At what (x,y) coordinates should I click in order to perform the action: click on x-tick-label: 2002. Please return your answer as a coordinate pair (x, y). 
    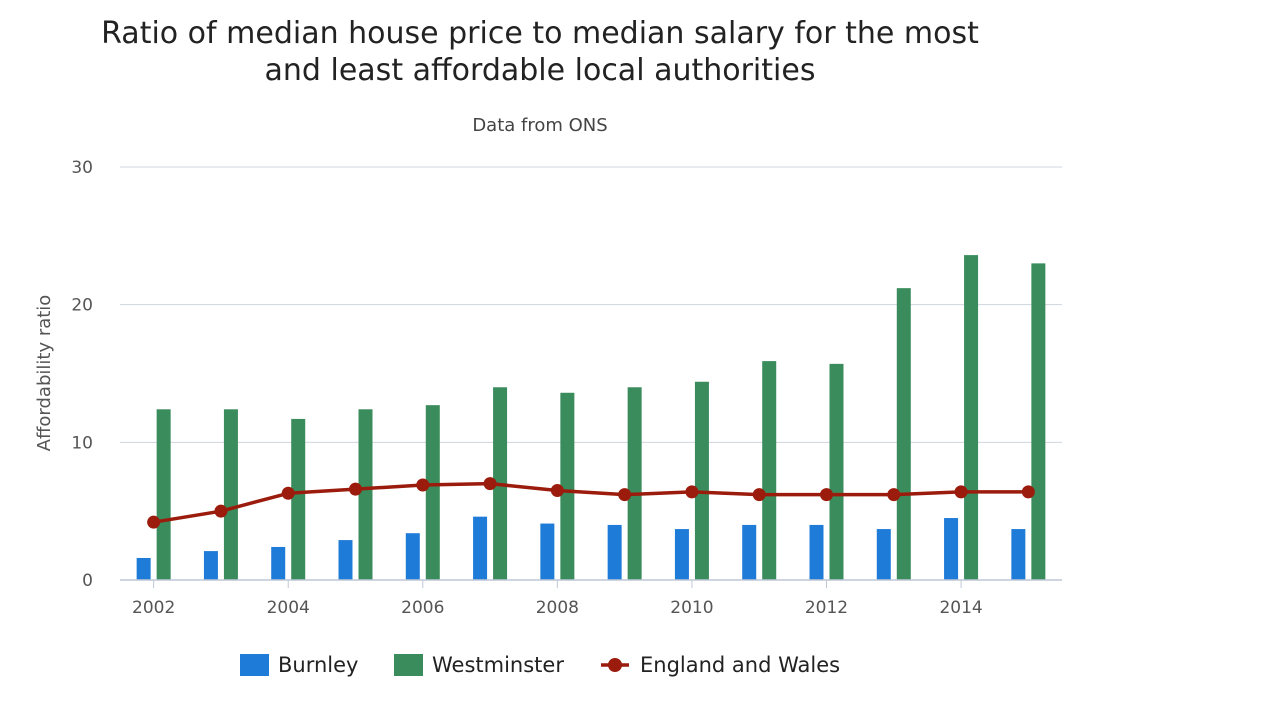
    Looking at the image, I should click on (153, 608).